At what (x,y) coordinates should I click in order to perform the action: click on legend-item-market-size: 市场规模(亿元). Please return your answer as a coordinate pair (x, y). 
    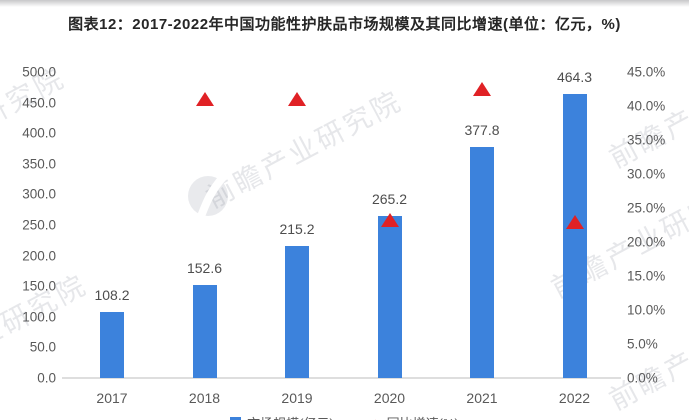
    Looking at the image, I should click on (282, 416).